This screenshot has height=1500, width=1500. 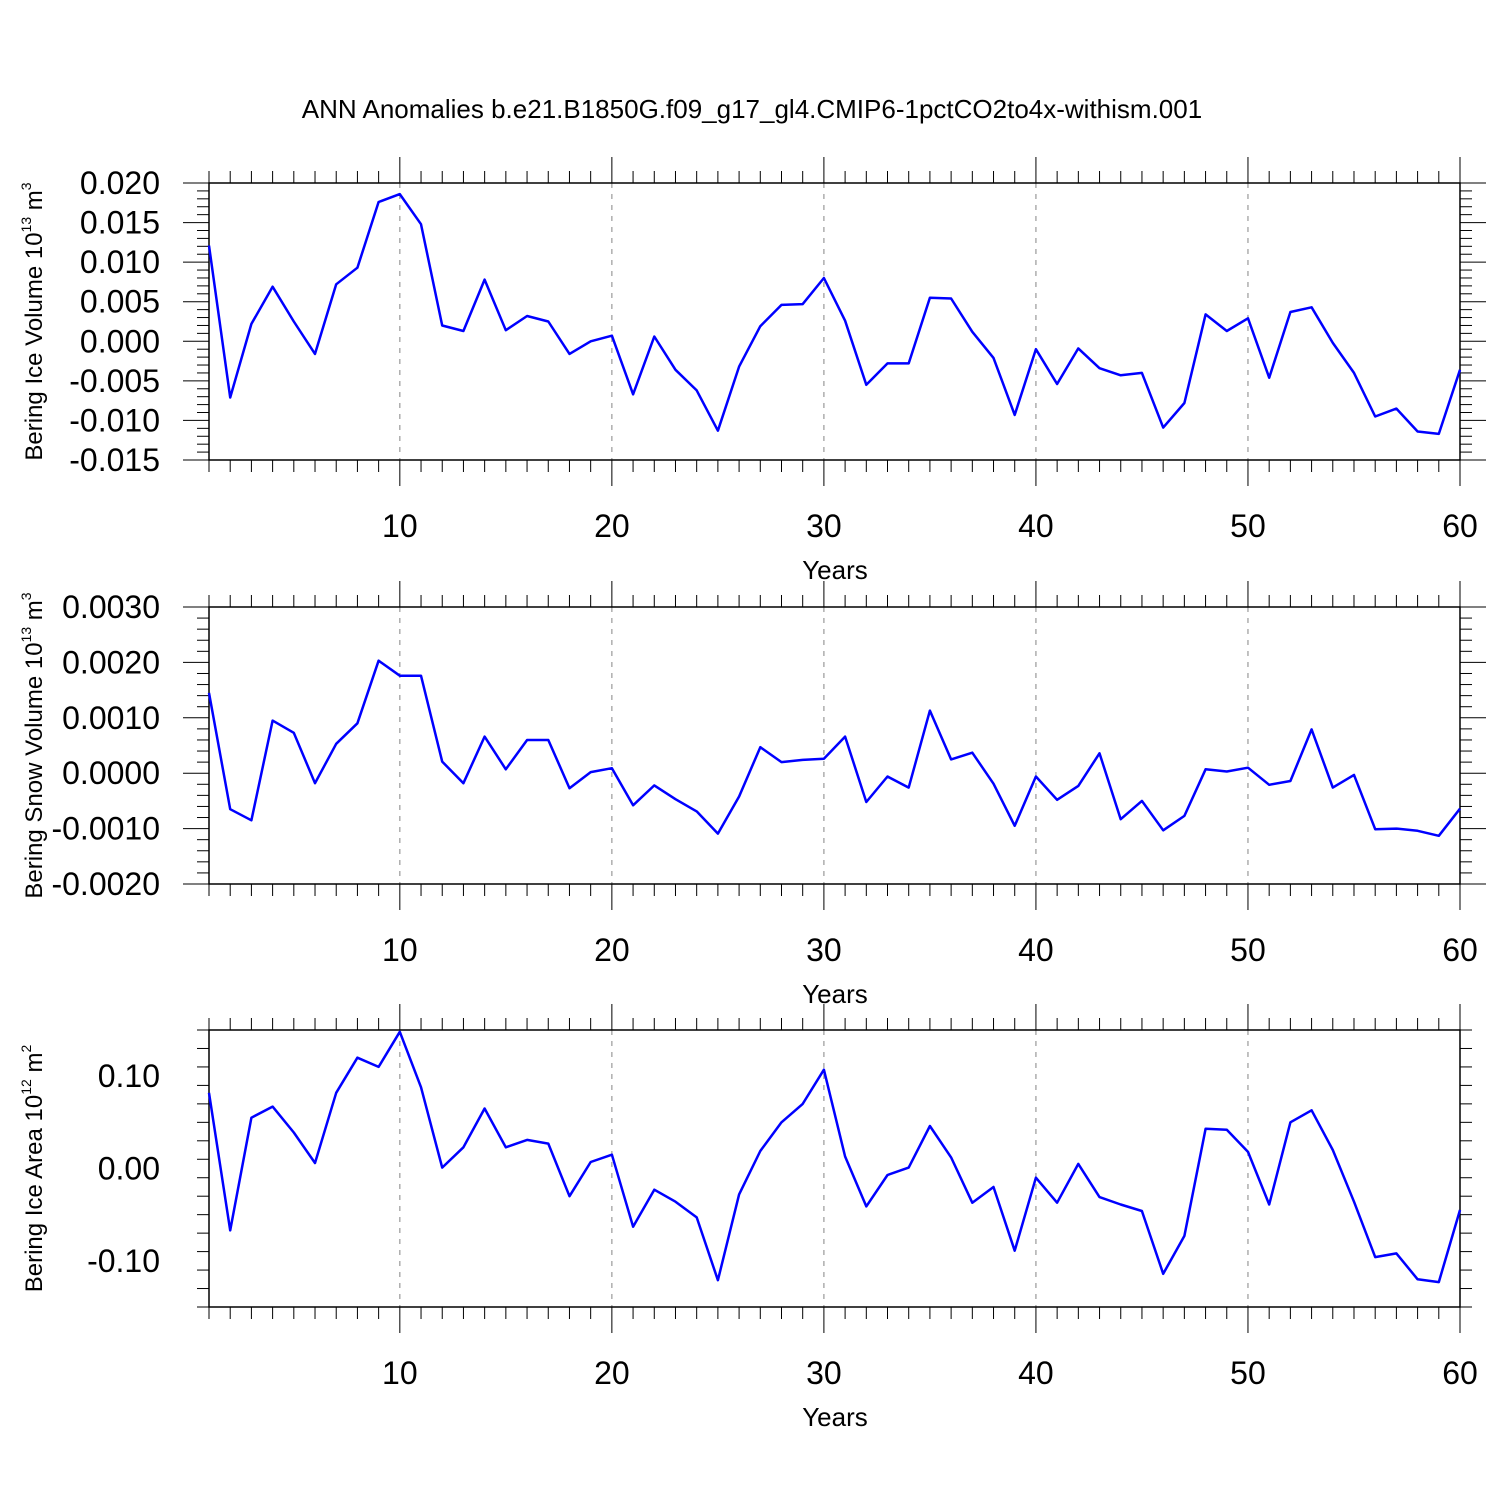 I want to click on y-tick-label: 0.10, so click(x=129, y=1076).